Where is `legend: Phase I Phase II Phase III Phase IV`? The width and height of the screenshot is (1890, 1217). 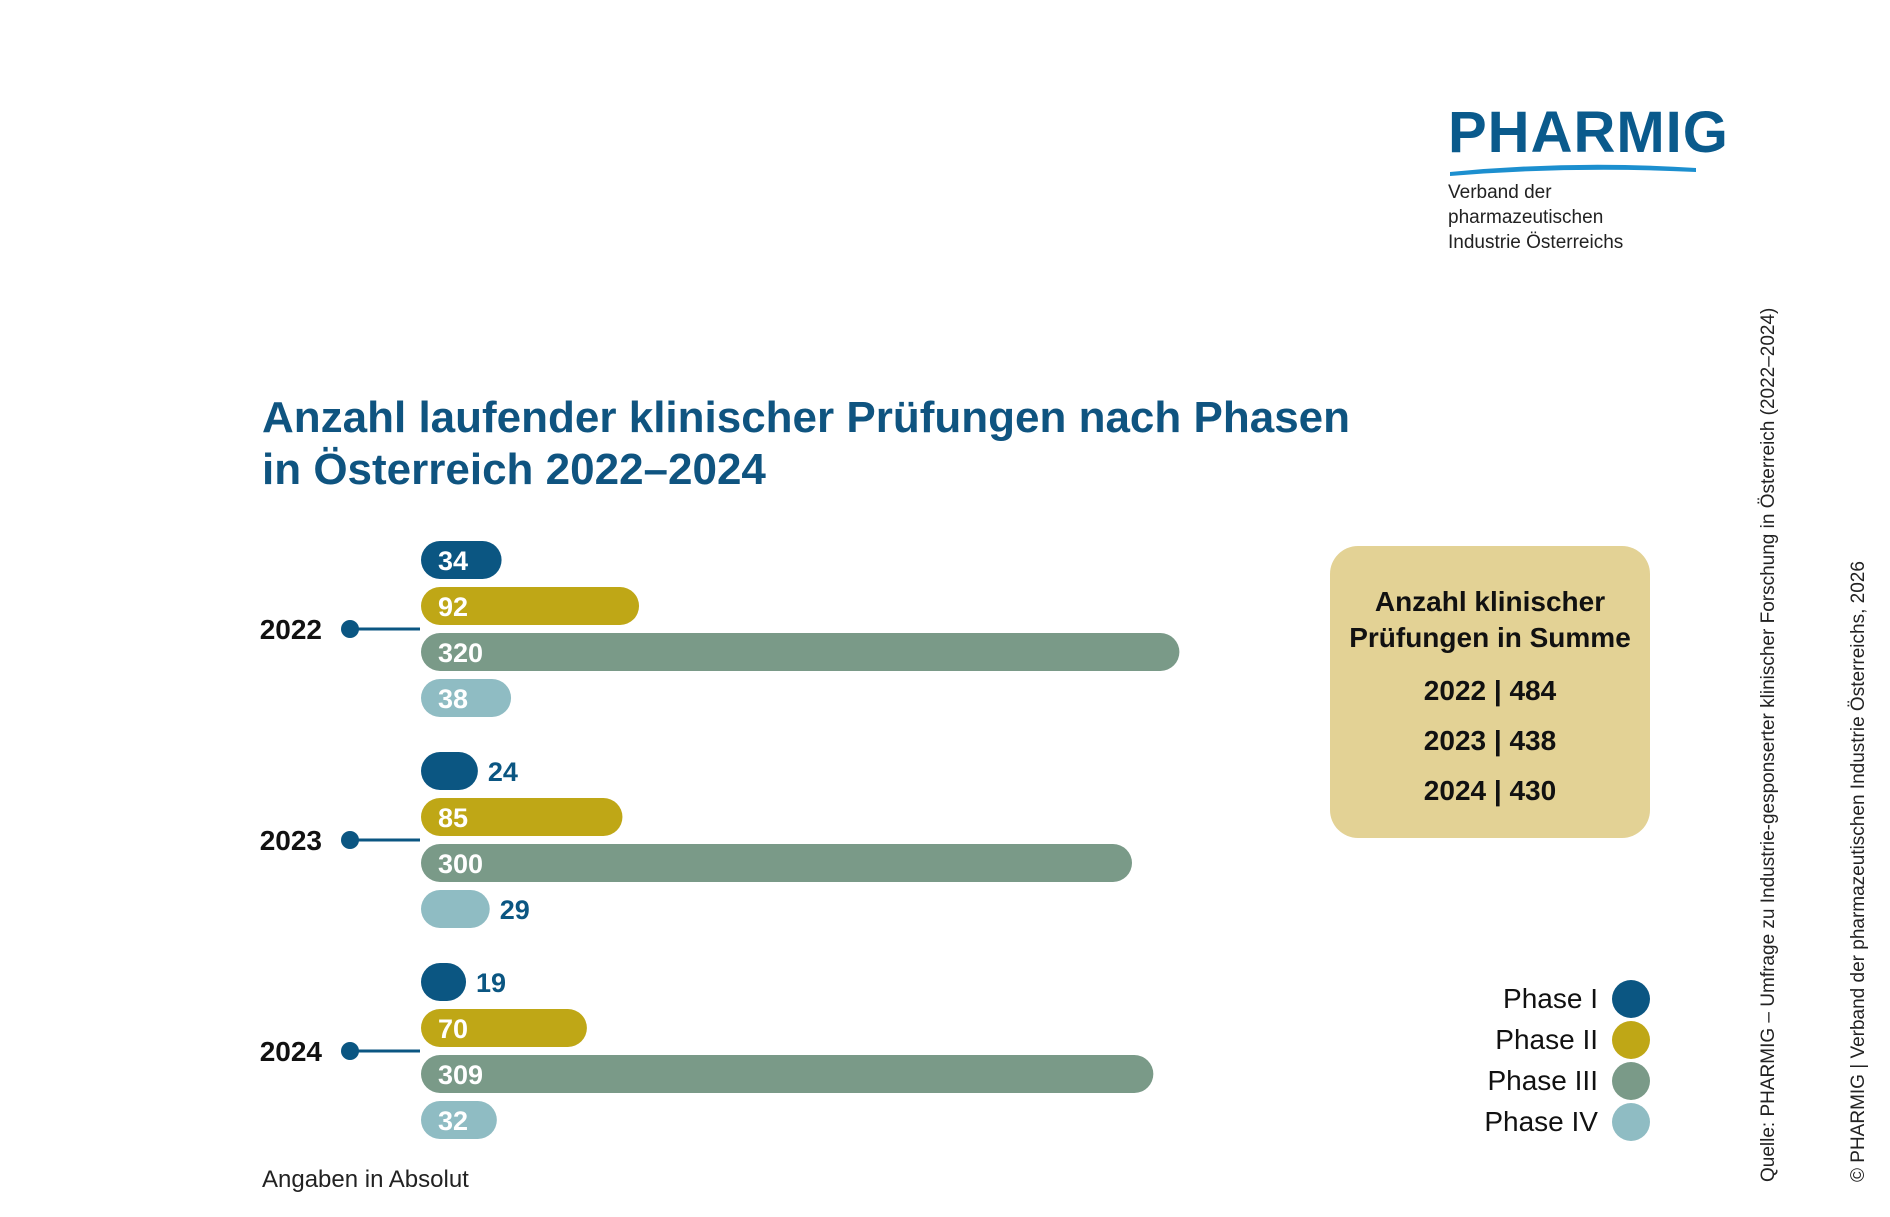
legend: Phase I Phase II Phase III Phase IV is located at coordinates (1535, 1060).